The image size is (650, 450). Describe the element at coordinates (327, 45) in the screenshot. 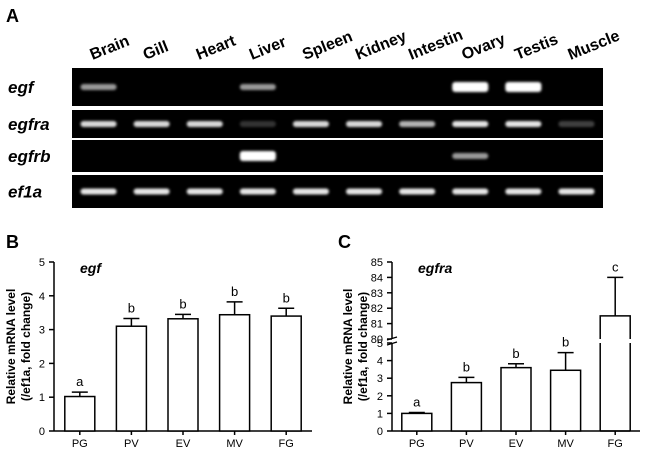

I see `tissue-label: Spleen` at that location.